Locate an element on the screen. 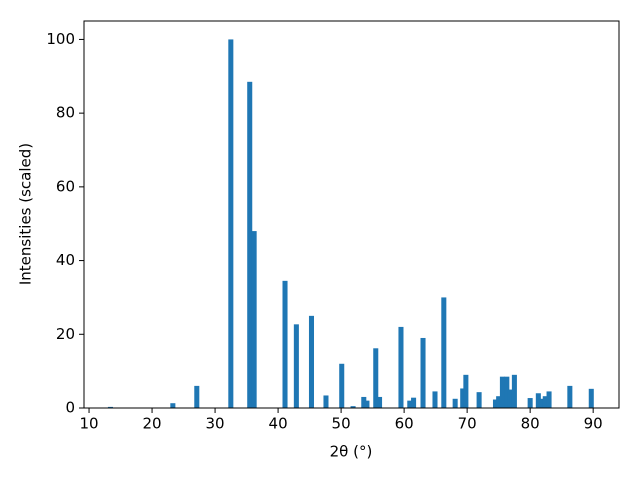 The image size is (640, 480). x-tick-label: 80 is located at coordinates (530, 424).